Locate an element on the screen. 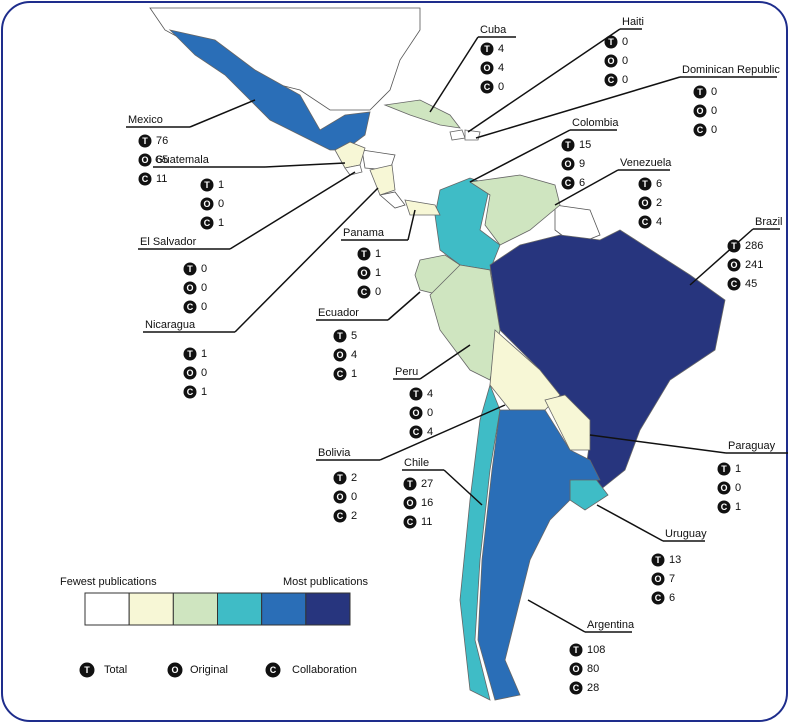  country-name: Venezuela is located at coordinates (646, 163).